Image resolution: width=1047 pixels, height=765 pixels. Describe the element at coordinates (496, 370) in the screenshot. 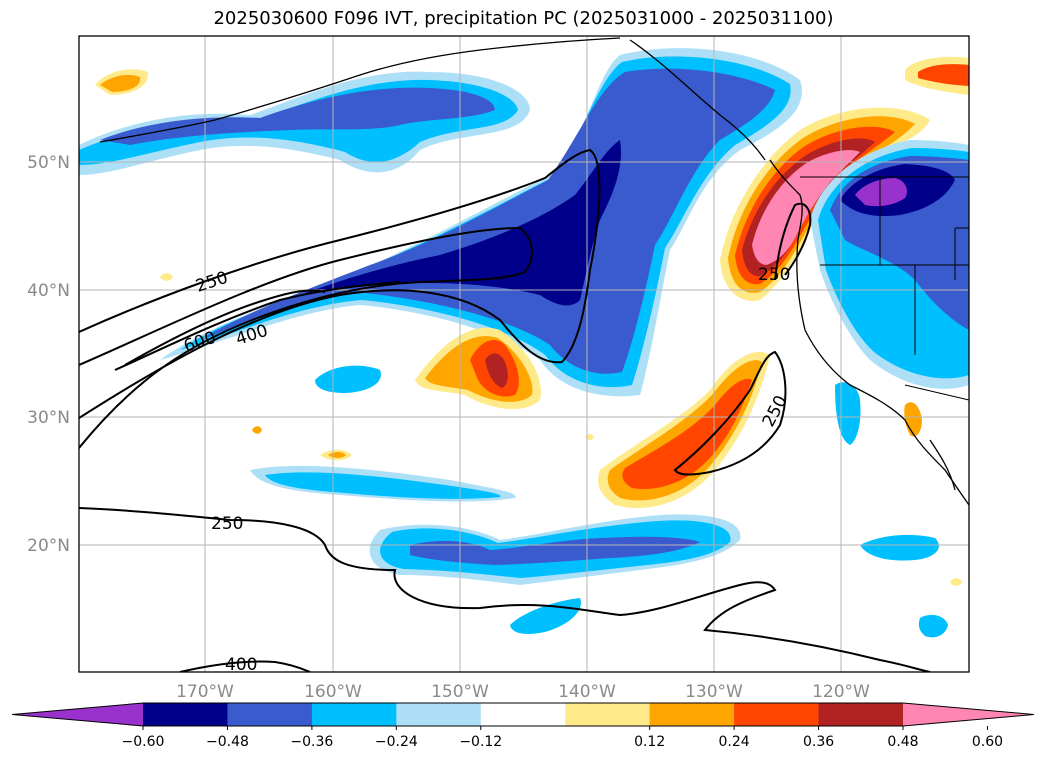

I see `pos-region-central-core` at that location.